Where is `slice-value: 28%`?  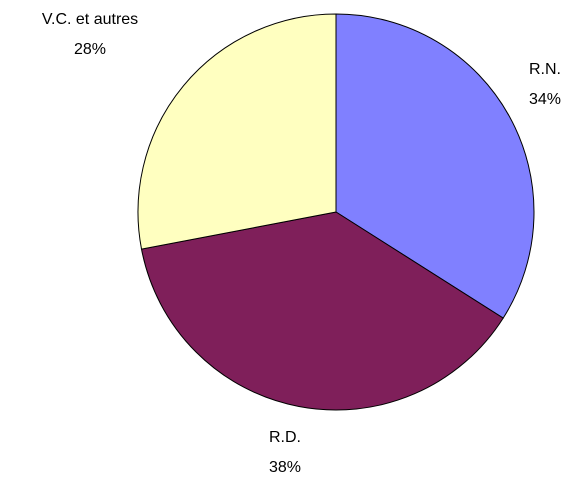
slice-value: 28% is located at coordinates (90, 49).